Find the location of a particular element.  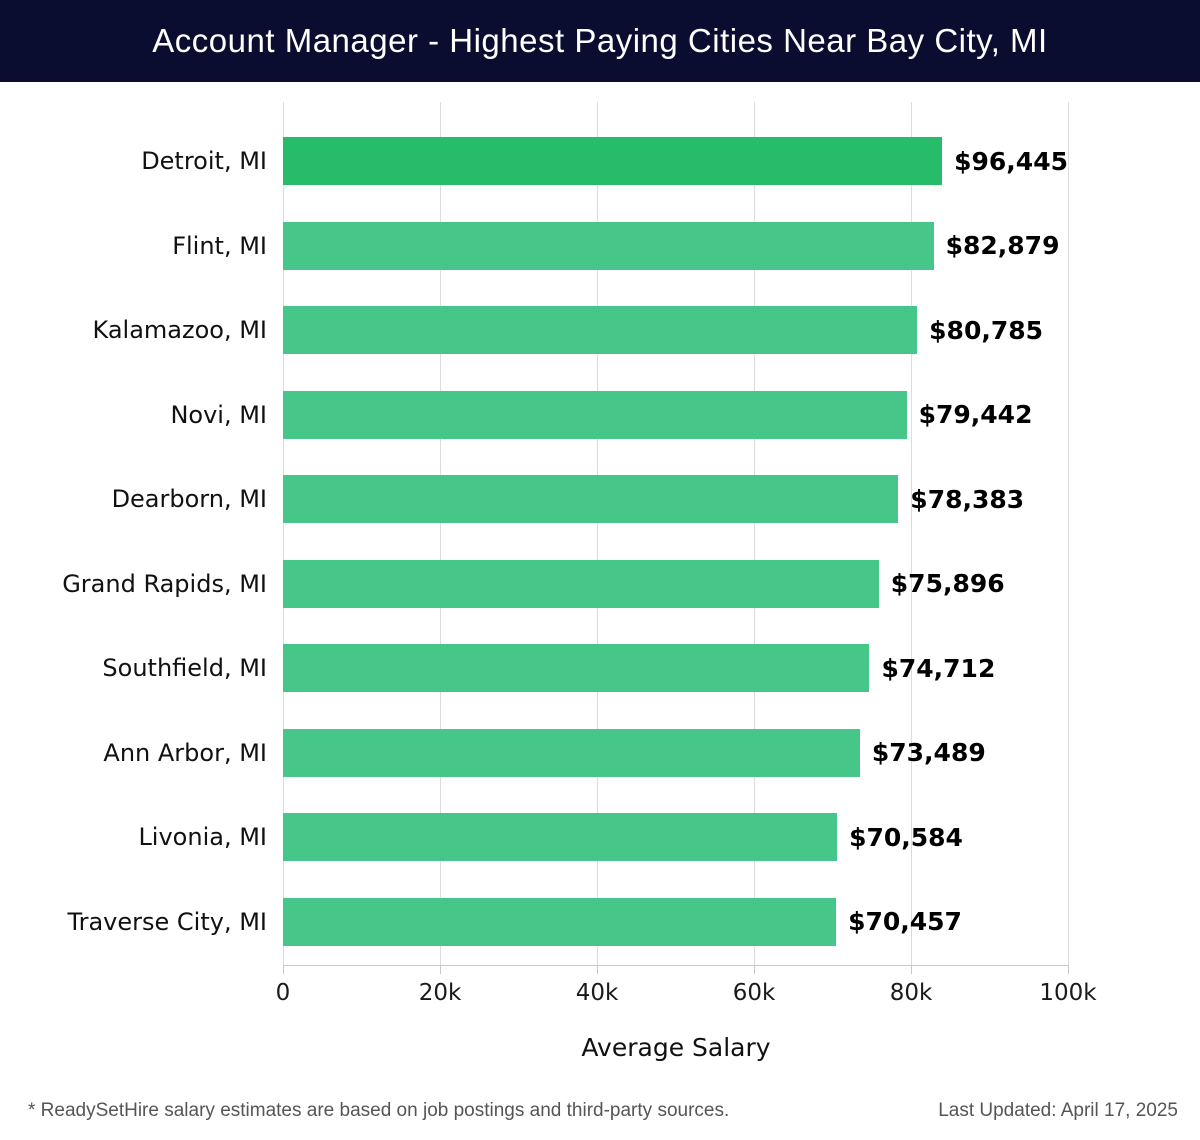

x-axis-title: Average Salary is located at coordinates (676, 1047).